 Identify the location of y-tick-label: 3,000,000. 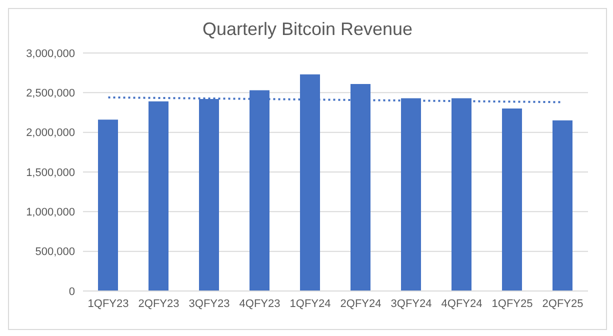
(50, 54).